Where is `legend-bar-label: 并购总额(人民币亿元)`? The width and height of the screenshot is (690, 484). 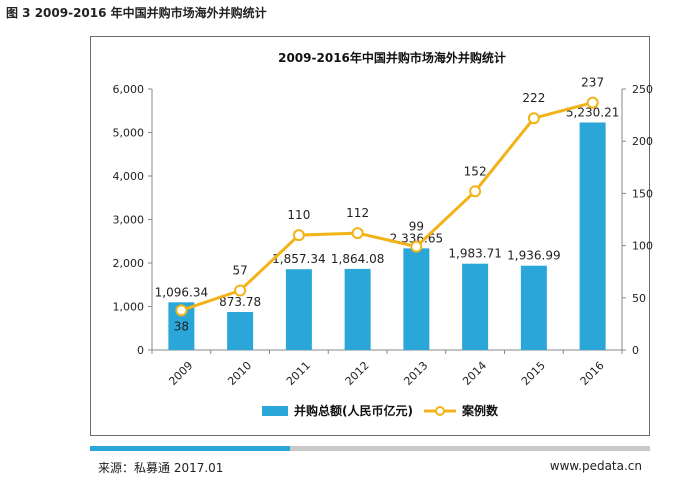
legend-bar-label: 并购总额(人民币亿元) is located at coordinates (353, 410).